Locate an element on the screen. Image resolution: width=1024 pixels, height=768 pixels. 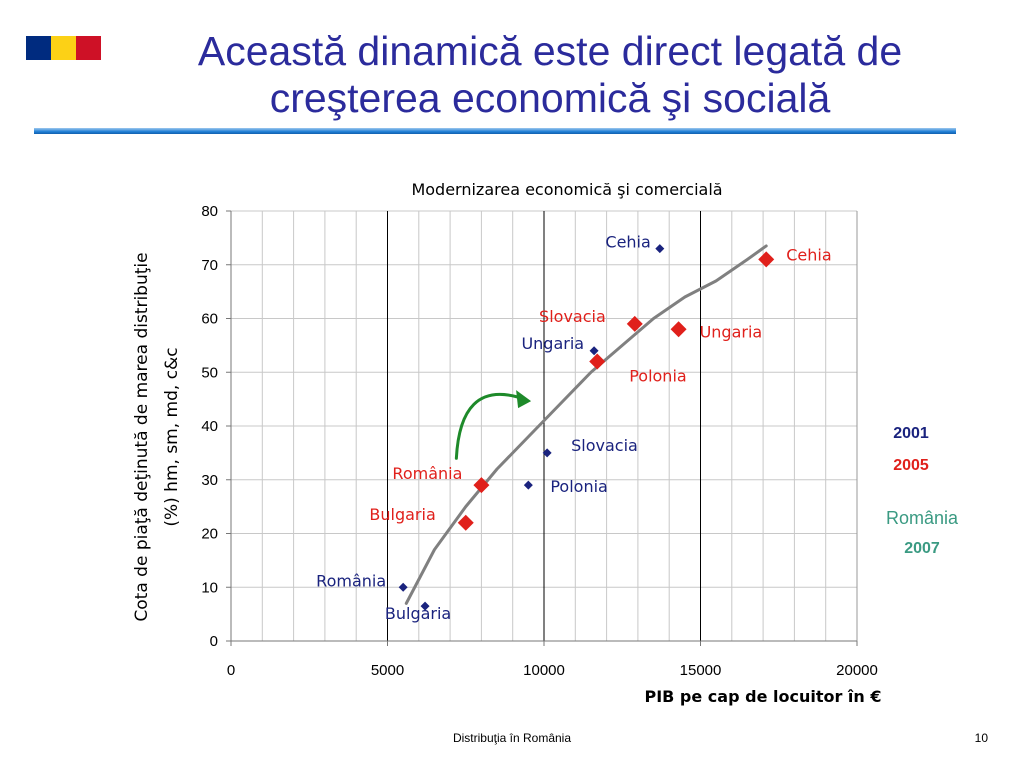
label-2005-4: România is located at coordinates (427, 473).